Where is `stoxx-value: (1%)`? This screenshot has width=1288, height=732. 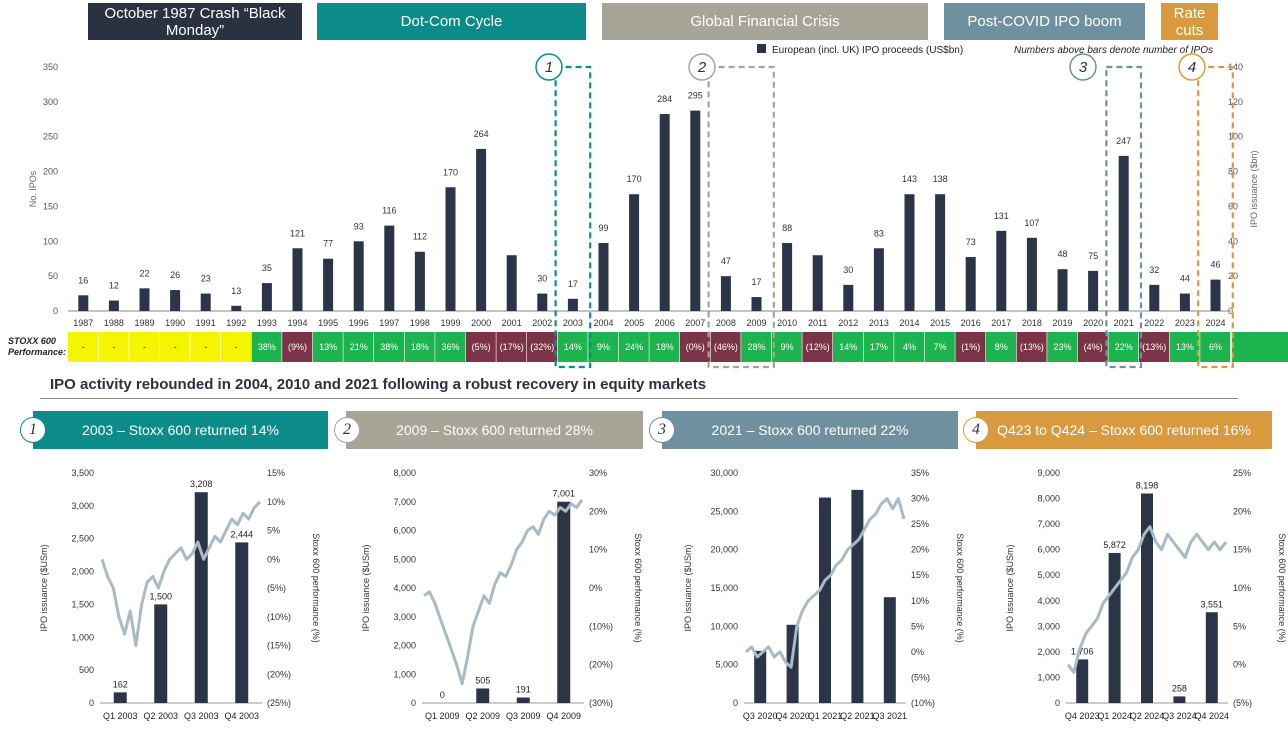
stoxx-value: (1%) is located at coordinates (970, 347).